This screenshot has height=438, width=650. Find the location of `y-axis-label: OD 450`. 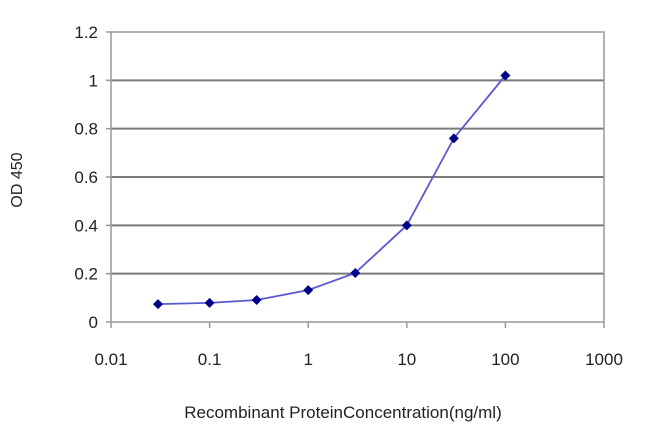

y-axis-label: OD 450 is located at coordinates (17, 179).